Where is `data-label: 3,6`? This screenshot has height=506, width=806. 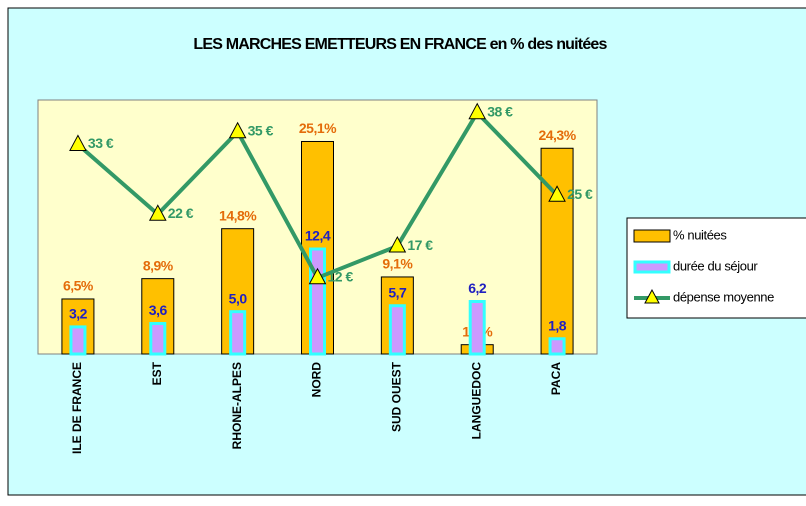
data-label: 3,6 is located at coordinates (158, 310).